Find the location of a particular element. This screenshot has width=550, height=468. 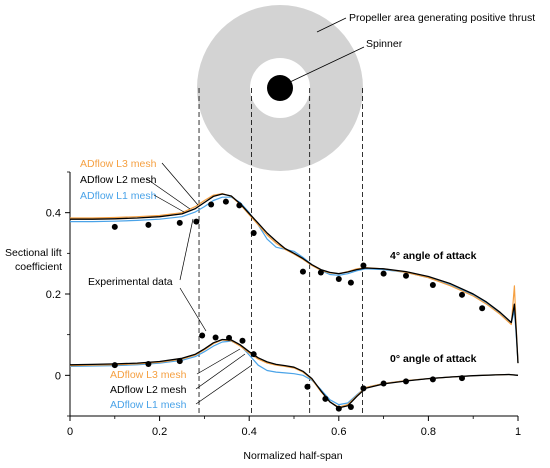

series-0deg-adflow-l2-mesh is located at coordinates (294, 373).